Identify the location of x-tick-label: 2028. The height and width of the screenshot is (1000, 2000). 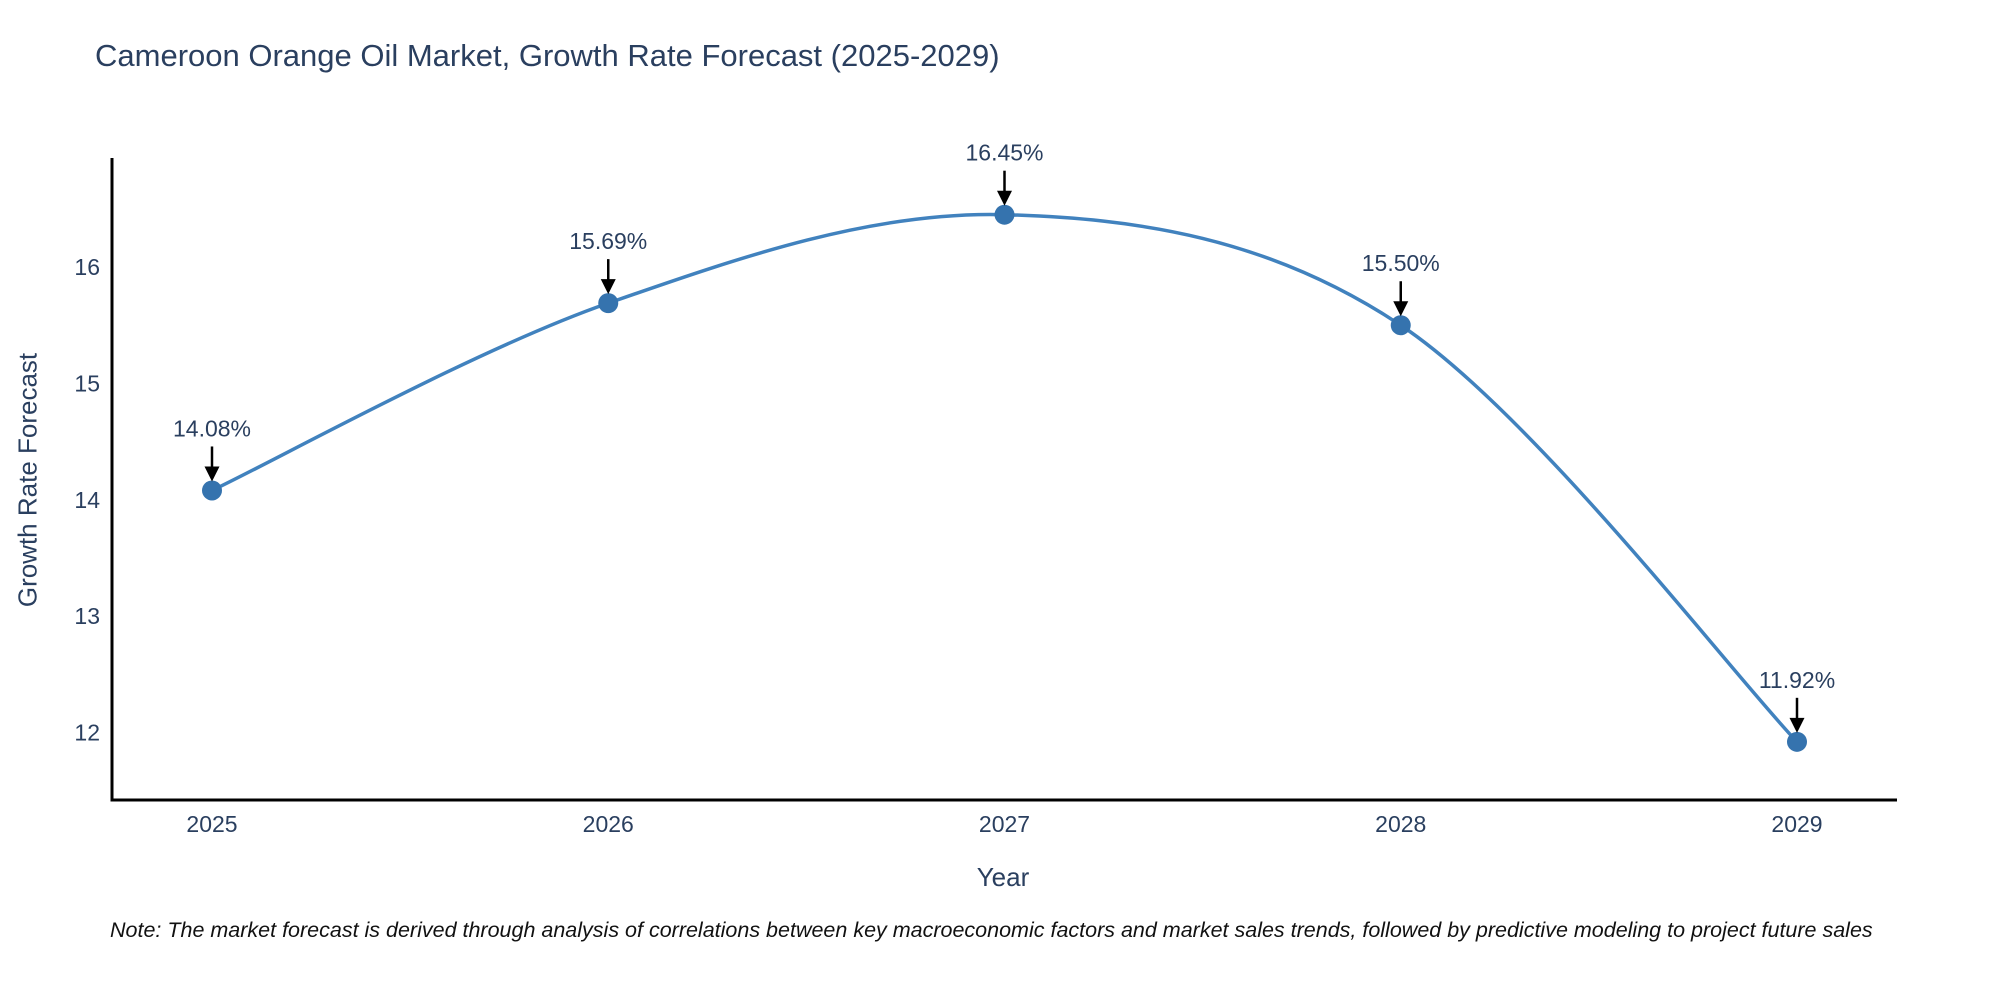
(1400, 824).